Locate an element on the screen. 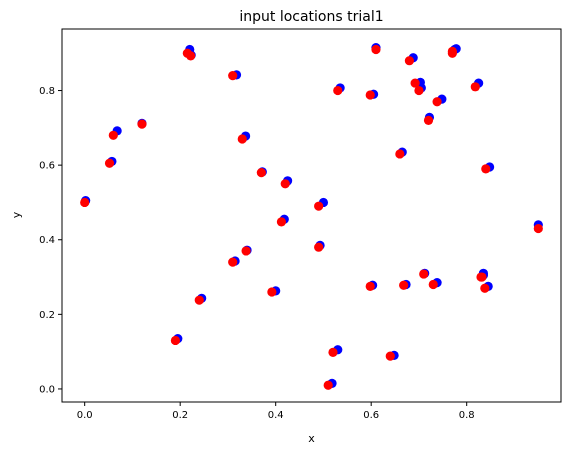 This screenshot has height=455, width=567. y-tick-label: 0.0 is located at coordinates (47, 389).